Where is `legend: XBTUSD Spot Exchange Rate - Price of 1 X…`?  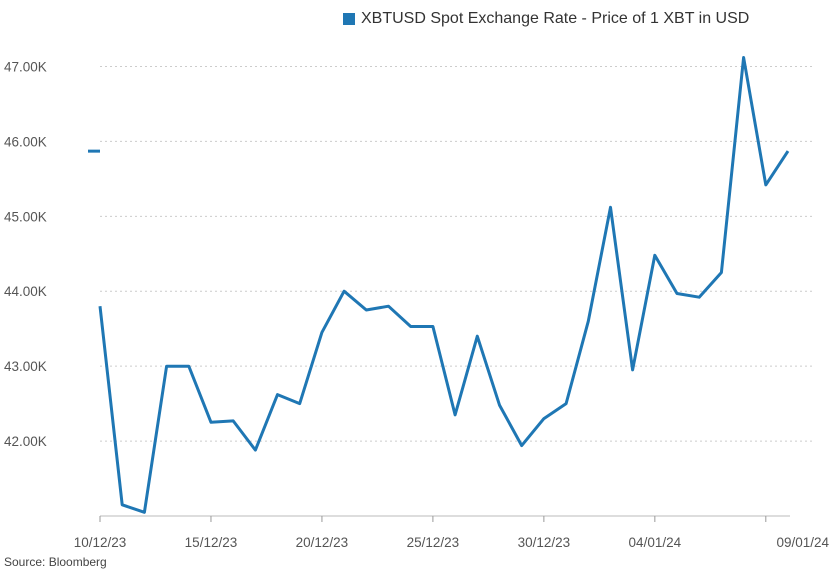 legend: XBTUSD Spot Exchange Rate - Price of 1 X… is located at coordinates (546, 19).